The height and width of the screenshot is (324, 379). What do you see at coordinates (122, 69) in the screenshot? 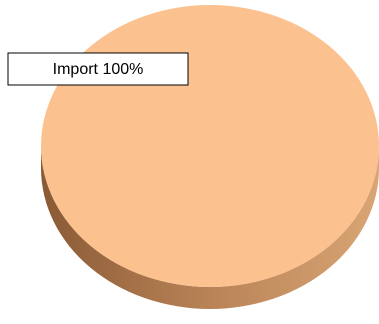
I see `slice-value-label: 100%` at bounding box center [122, 69].